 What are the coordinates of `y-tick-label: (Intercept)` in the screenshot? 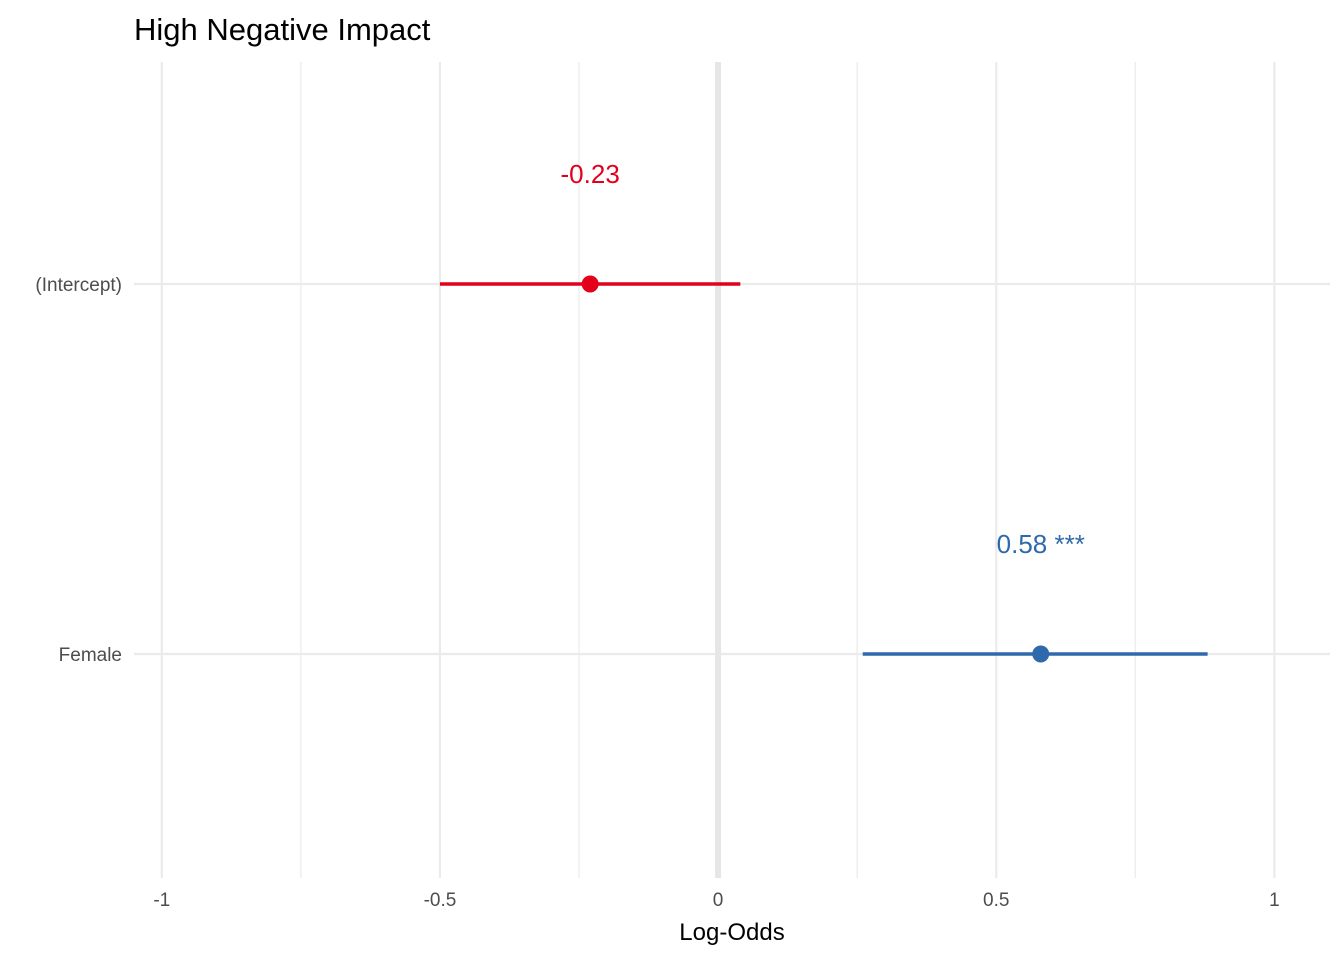 It's located at (78, 285).